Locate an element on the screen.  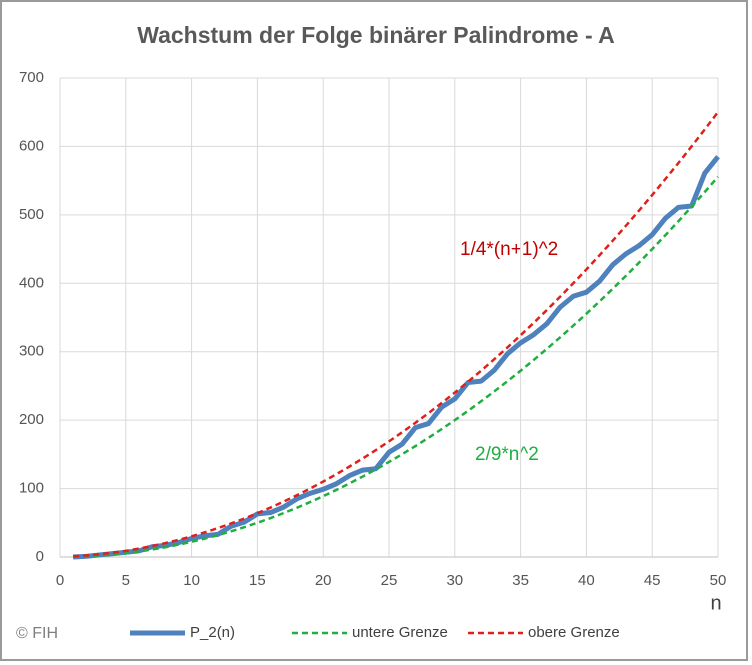
y-tick-label: 700 is located at coordinates (31, 77).